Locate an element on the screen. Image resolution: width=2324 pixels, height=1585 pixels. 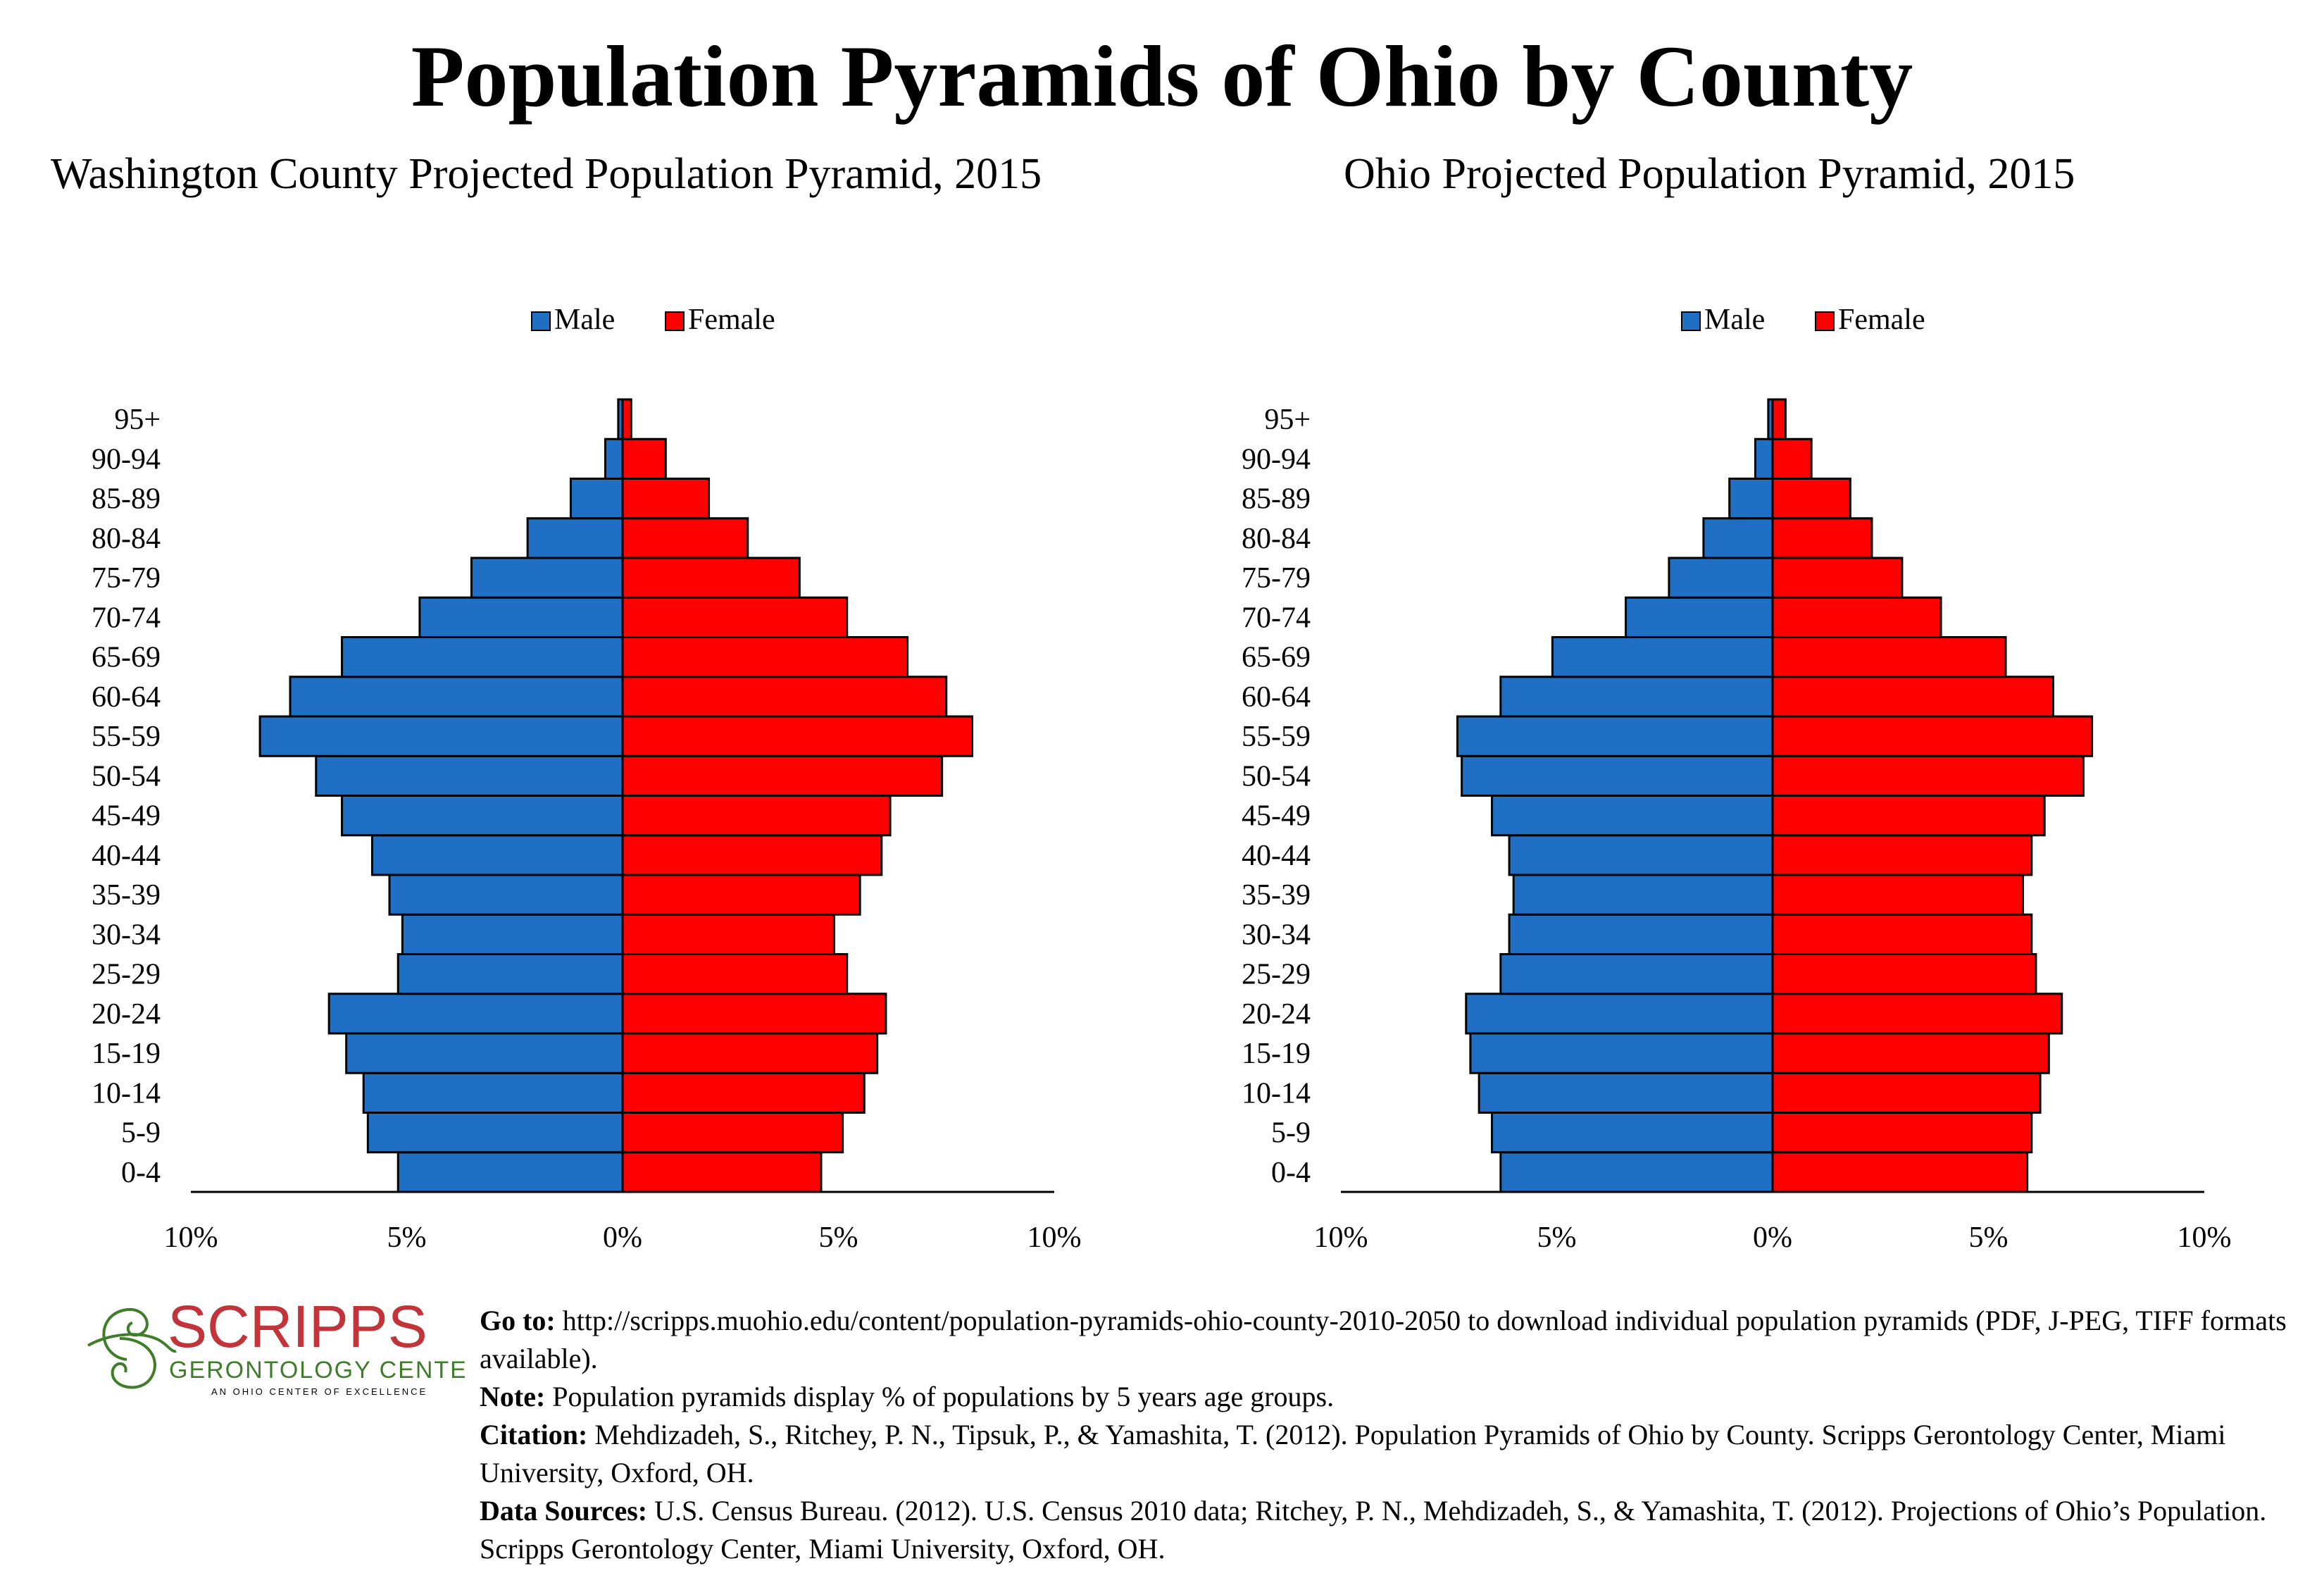
age-label: 90-94 is located at coordinates (126, 460).